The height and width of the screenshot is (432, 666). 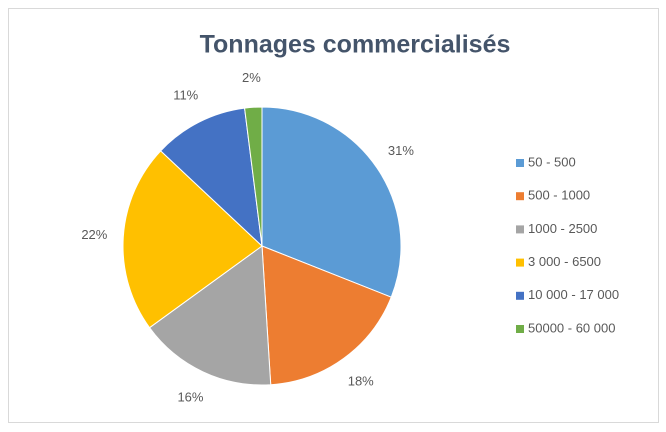 What do you see at coordinates (355, 45) in the screenshot?
I see `chart-title: Tonnages commercialisés` at bounding box center [355, 45].